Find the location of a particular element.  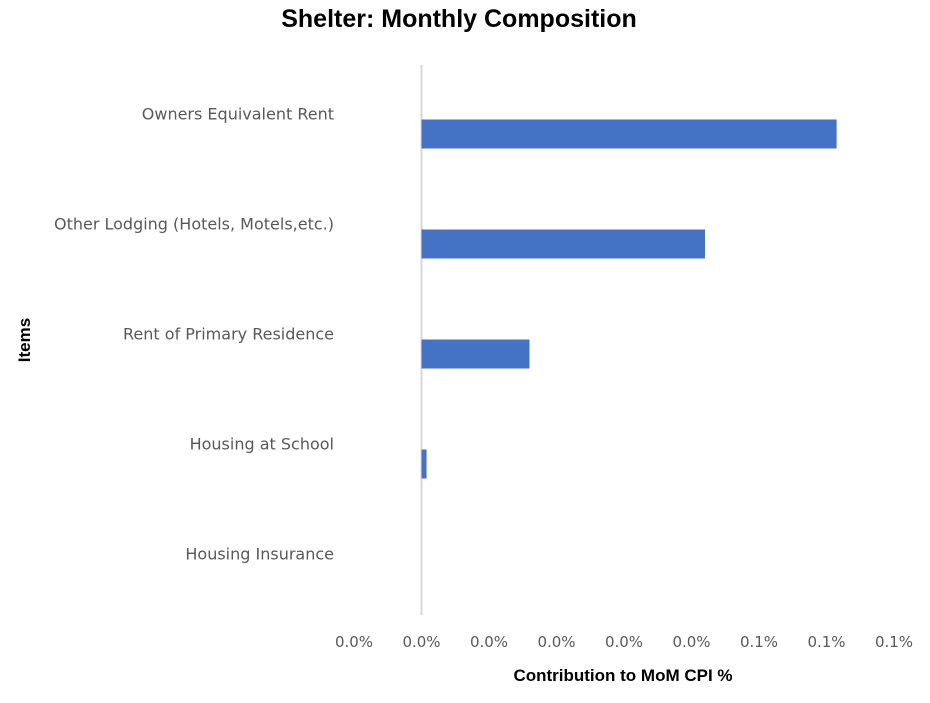

x-axis-title: Contribution to MoM CPI % is located at coordinates (622, 675).